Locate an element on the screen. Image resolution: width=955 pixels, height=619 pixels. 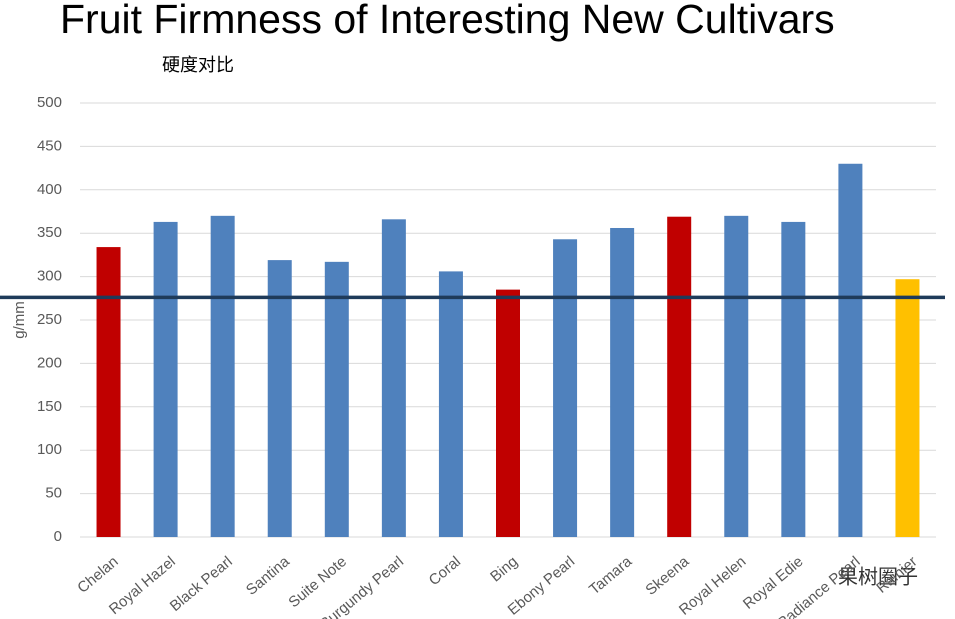
y-tick-label: 450 is located at coordinates (49, 145).